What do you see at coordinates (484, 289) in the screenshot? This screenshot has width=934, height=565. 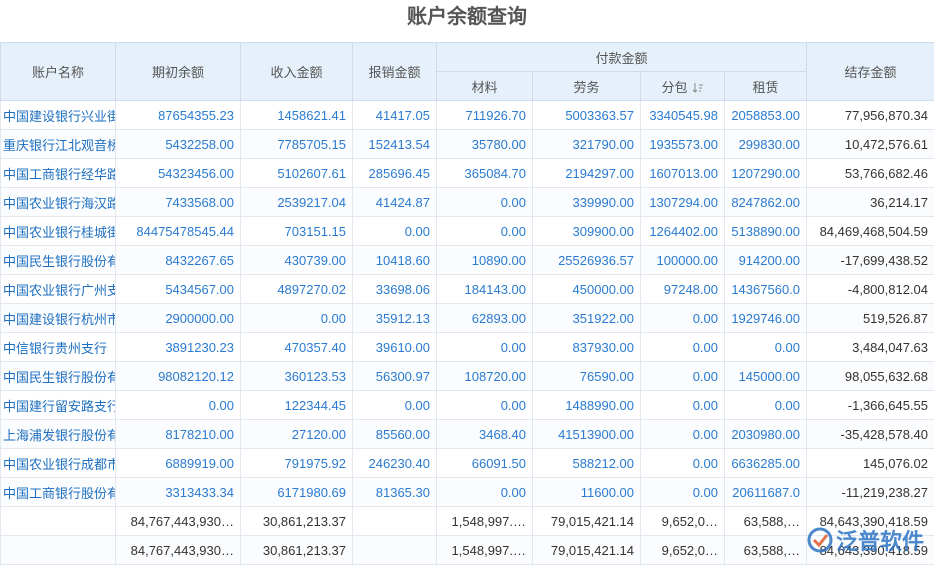 I see `amount-cell: 184143.00` at bounding box center [484, 289].